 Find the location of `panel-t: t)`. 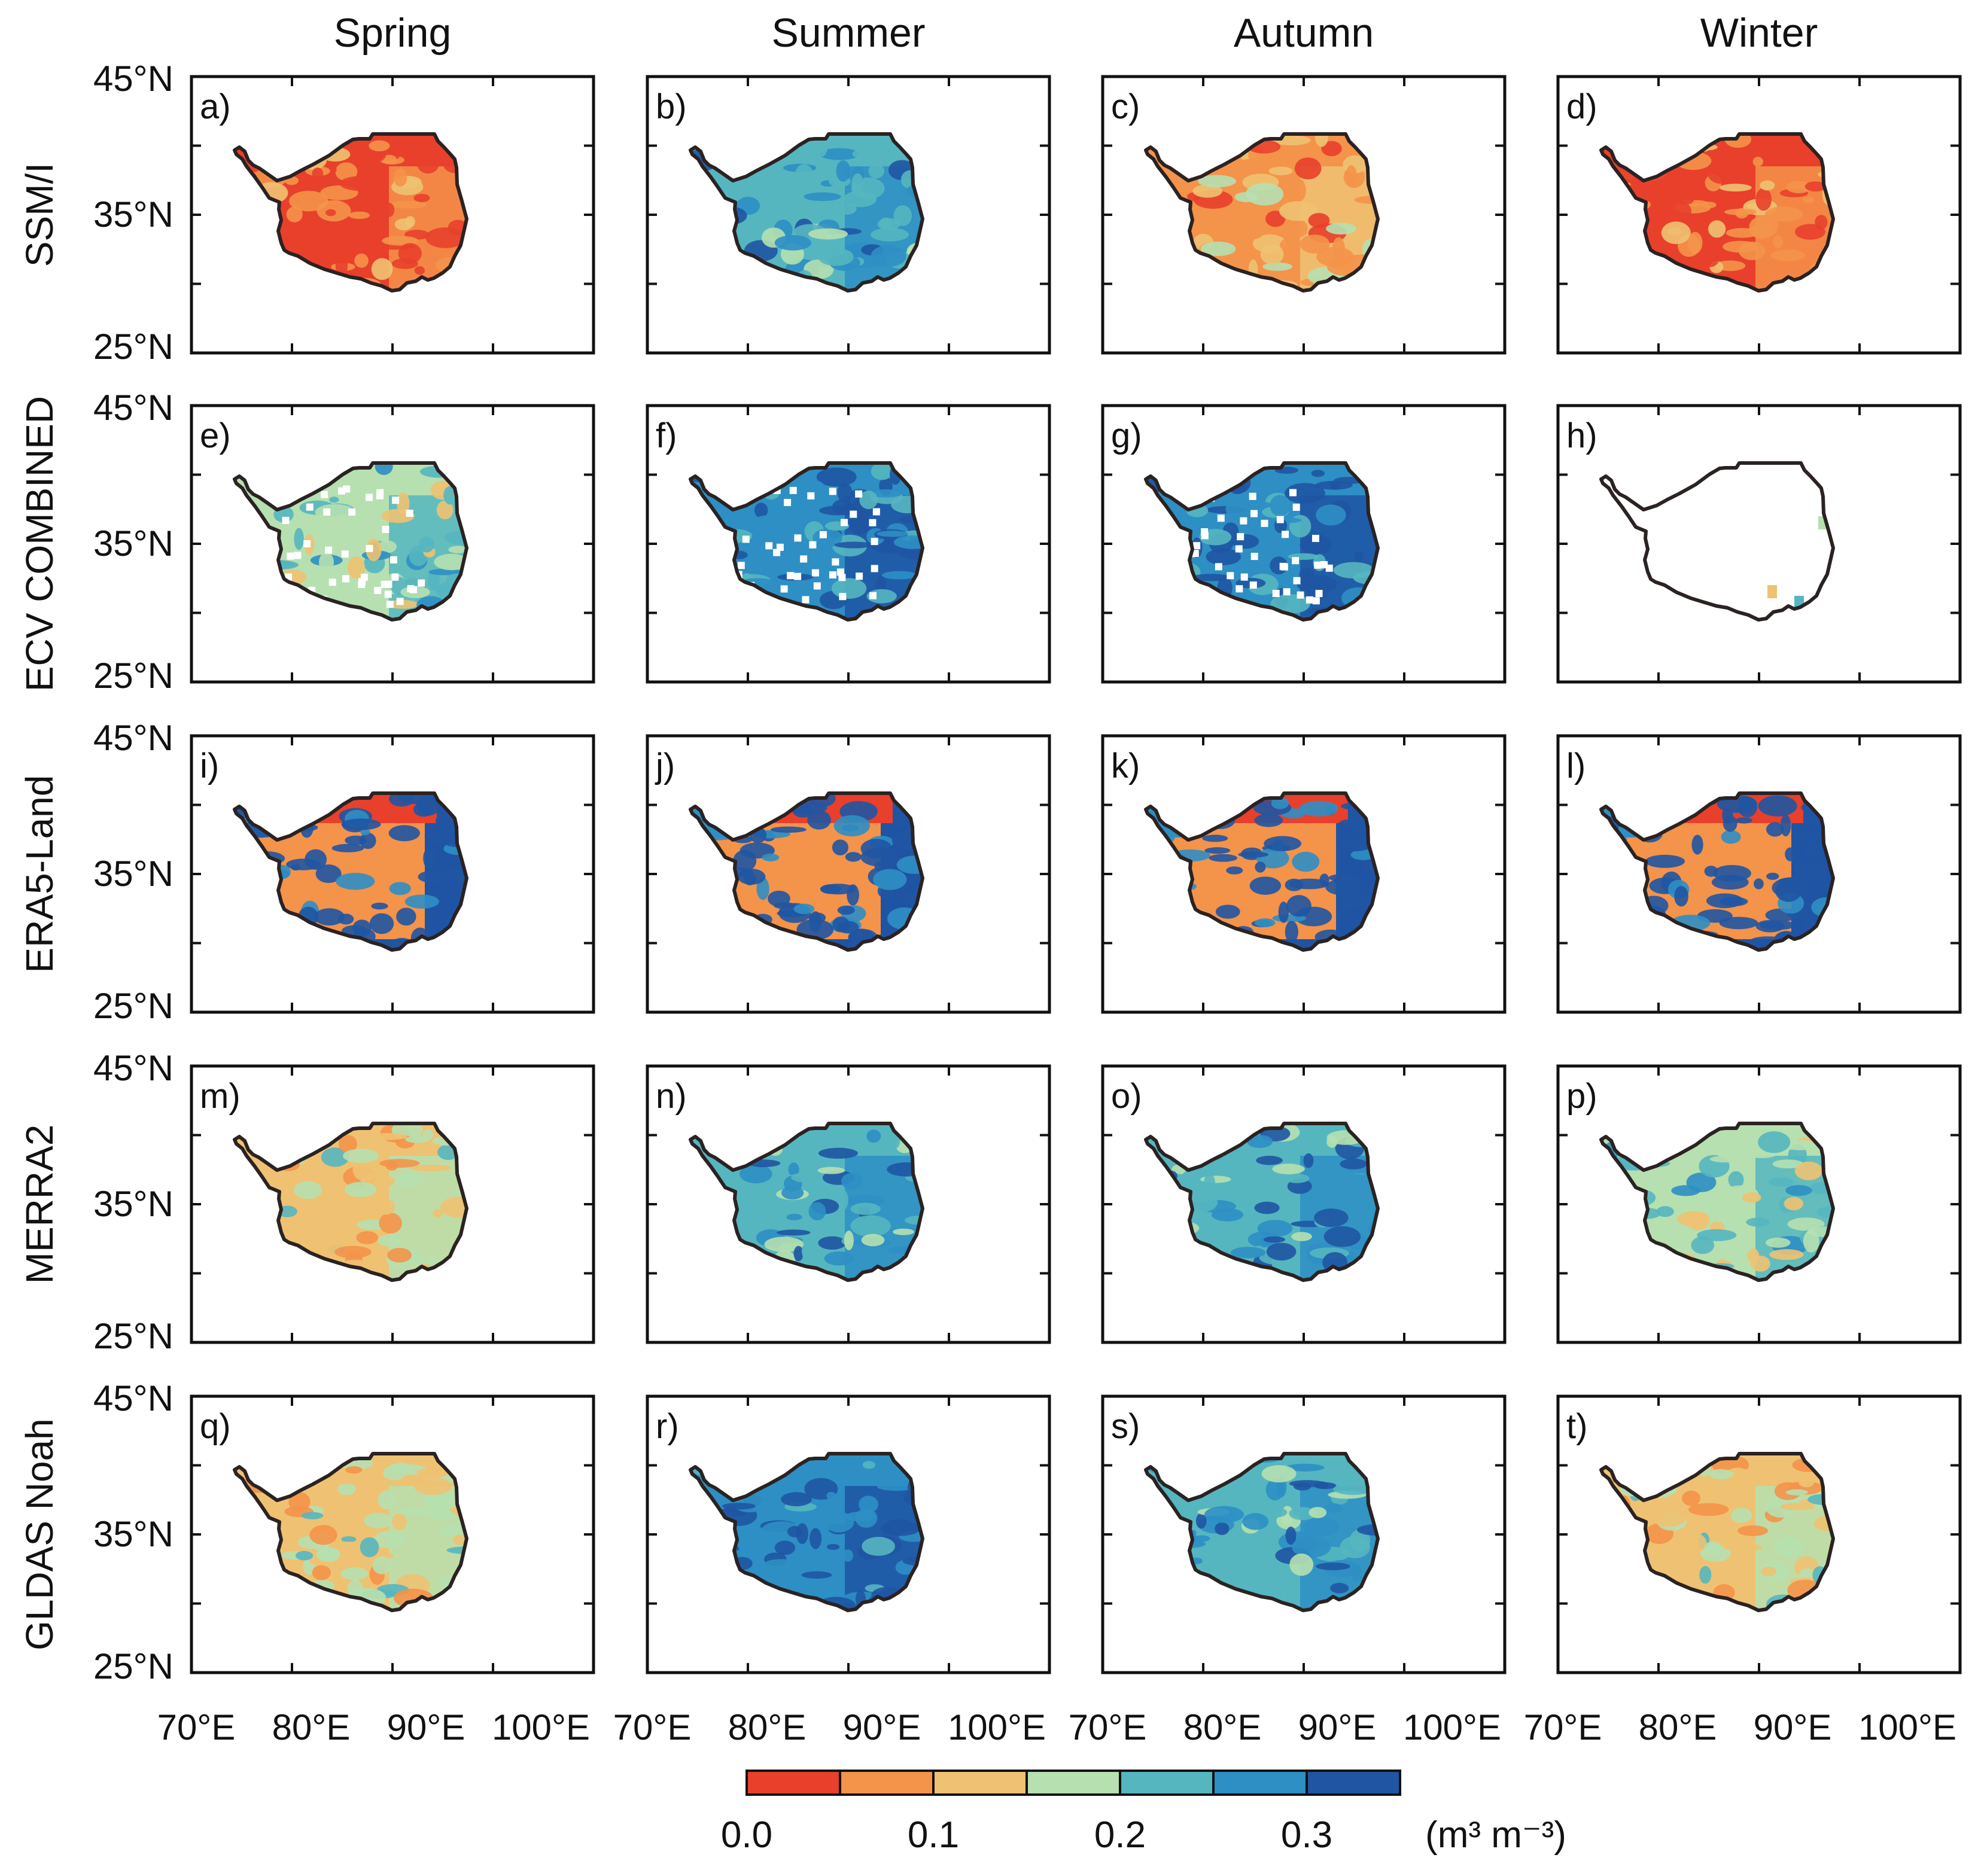

panel-t: t) is located at coordinates (1759, 1534).